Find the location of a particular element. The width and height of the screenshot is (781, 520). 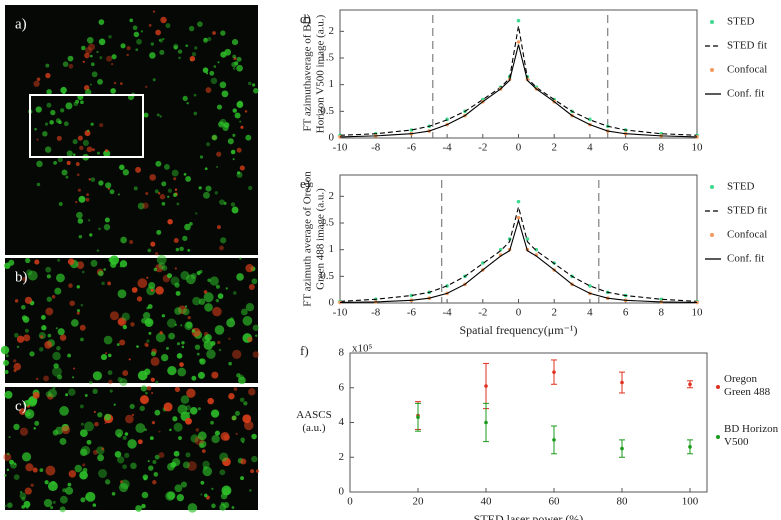

y-tick-label: 1 is located at coordinates (332, 84).